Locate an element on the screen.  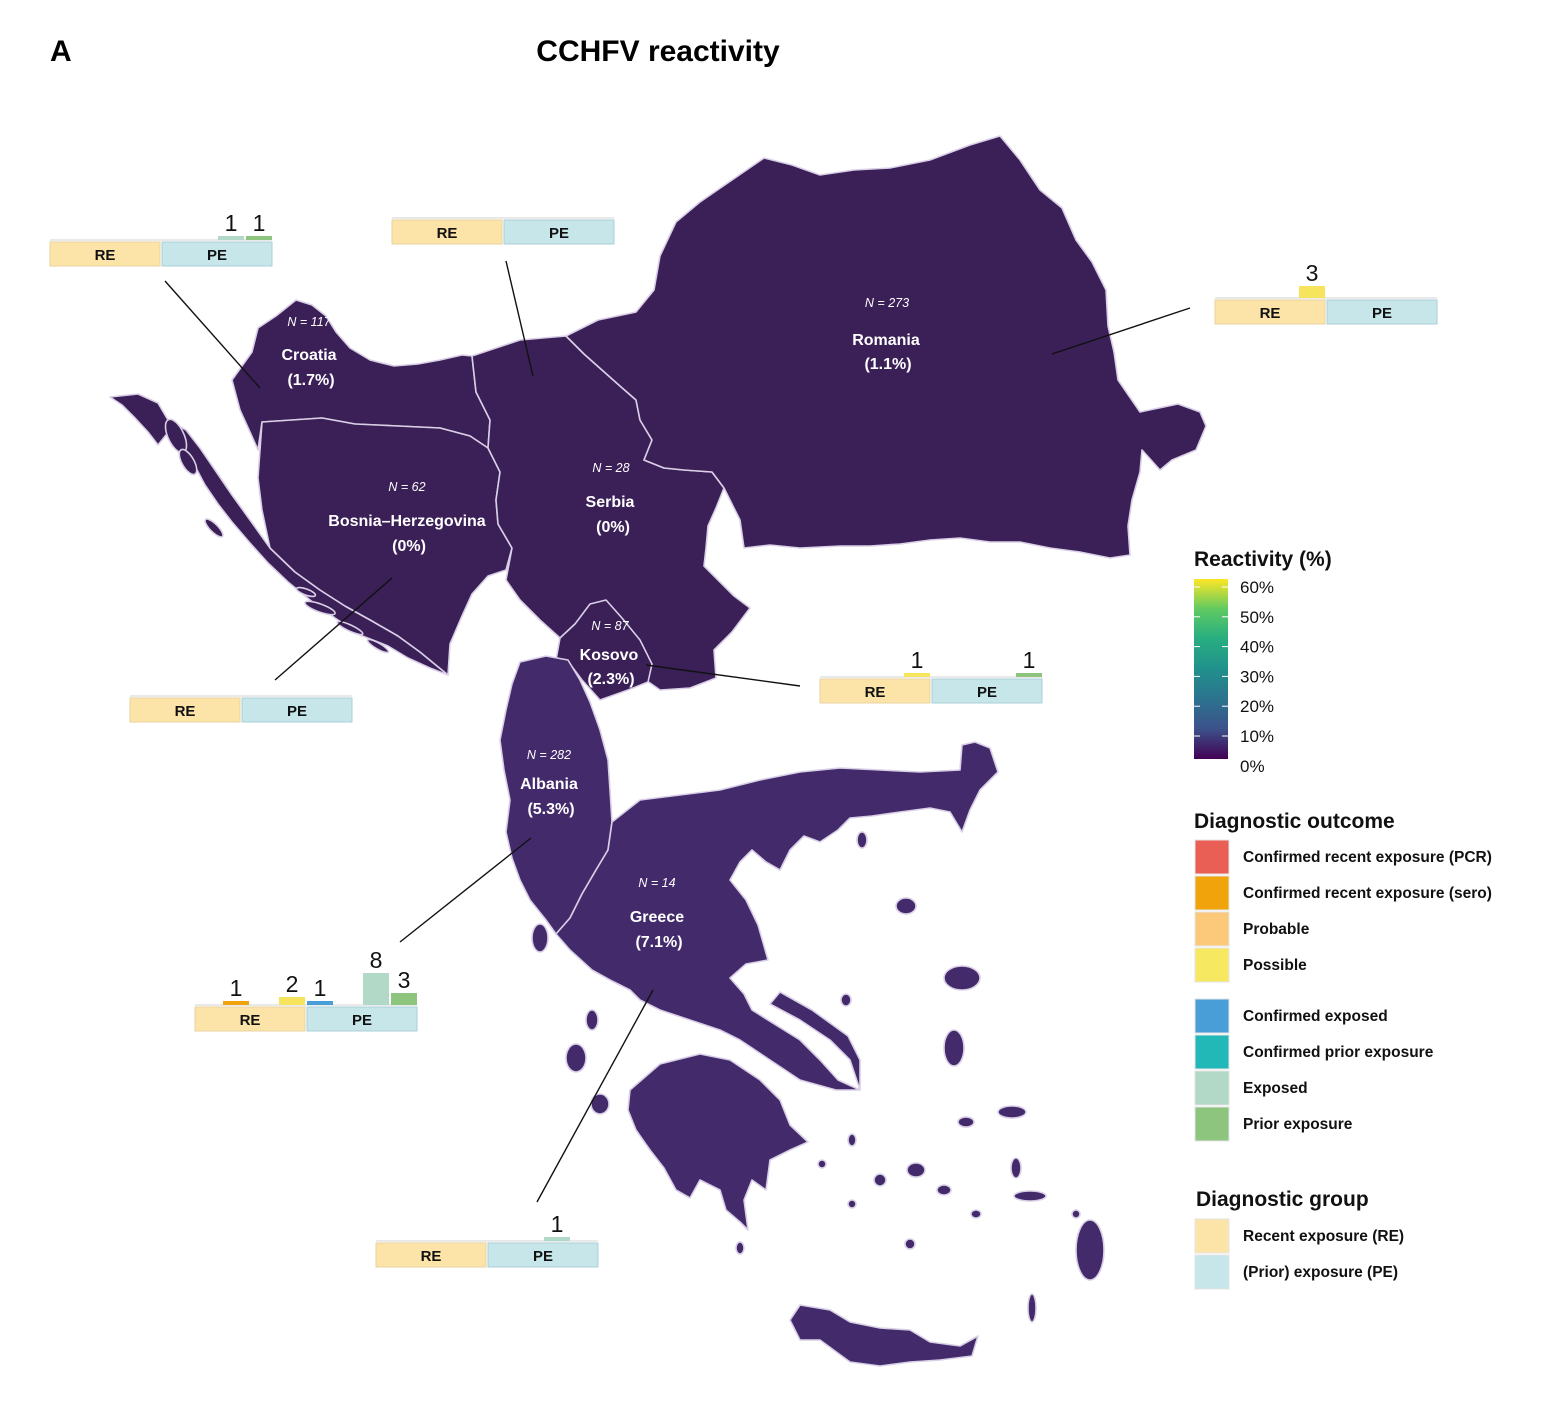
kosovo-pct: (2.3%) is located at coordinates (610, 679).